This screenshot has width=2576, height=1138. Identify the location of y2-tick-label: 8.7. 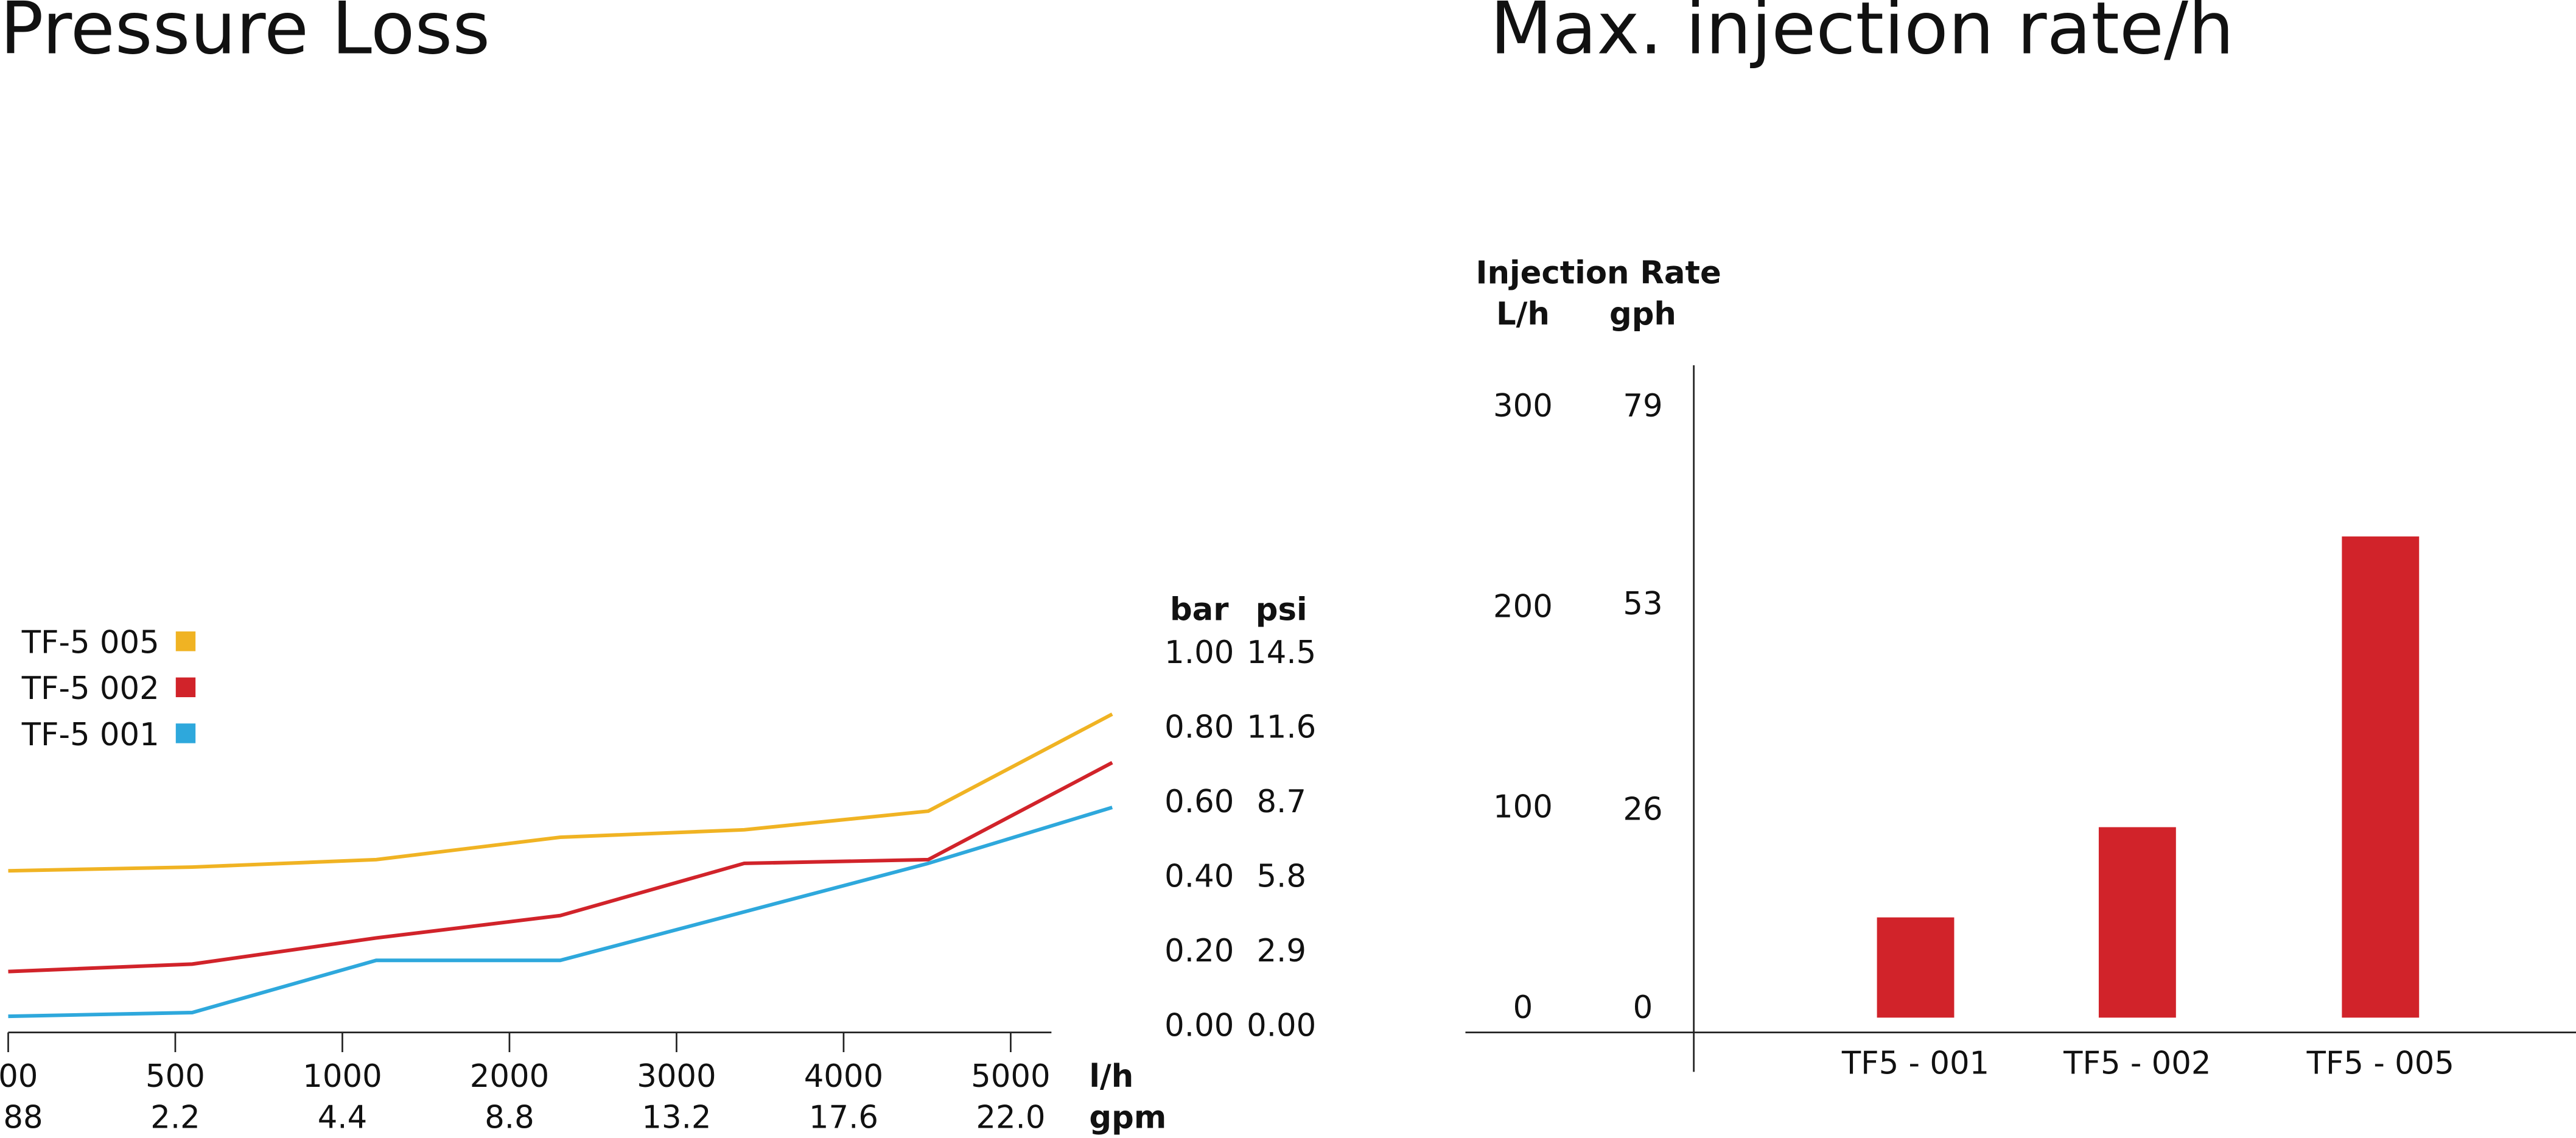
(1281, 802).